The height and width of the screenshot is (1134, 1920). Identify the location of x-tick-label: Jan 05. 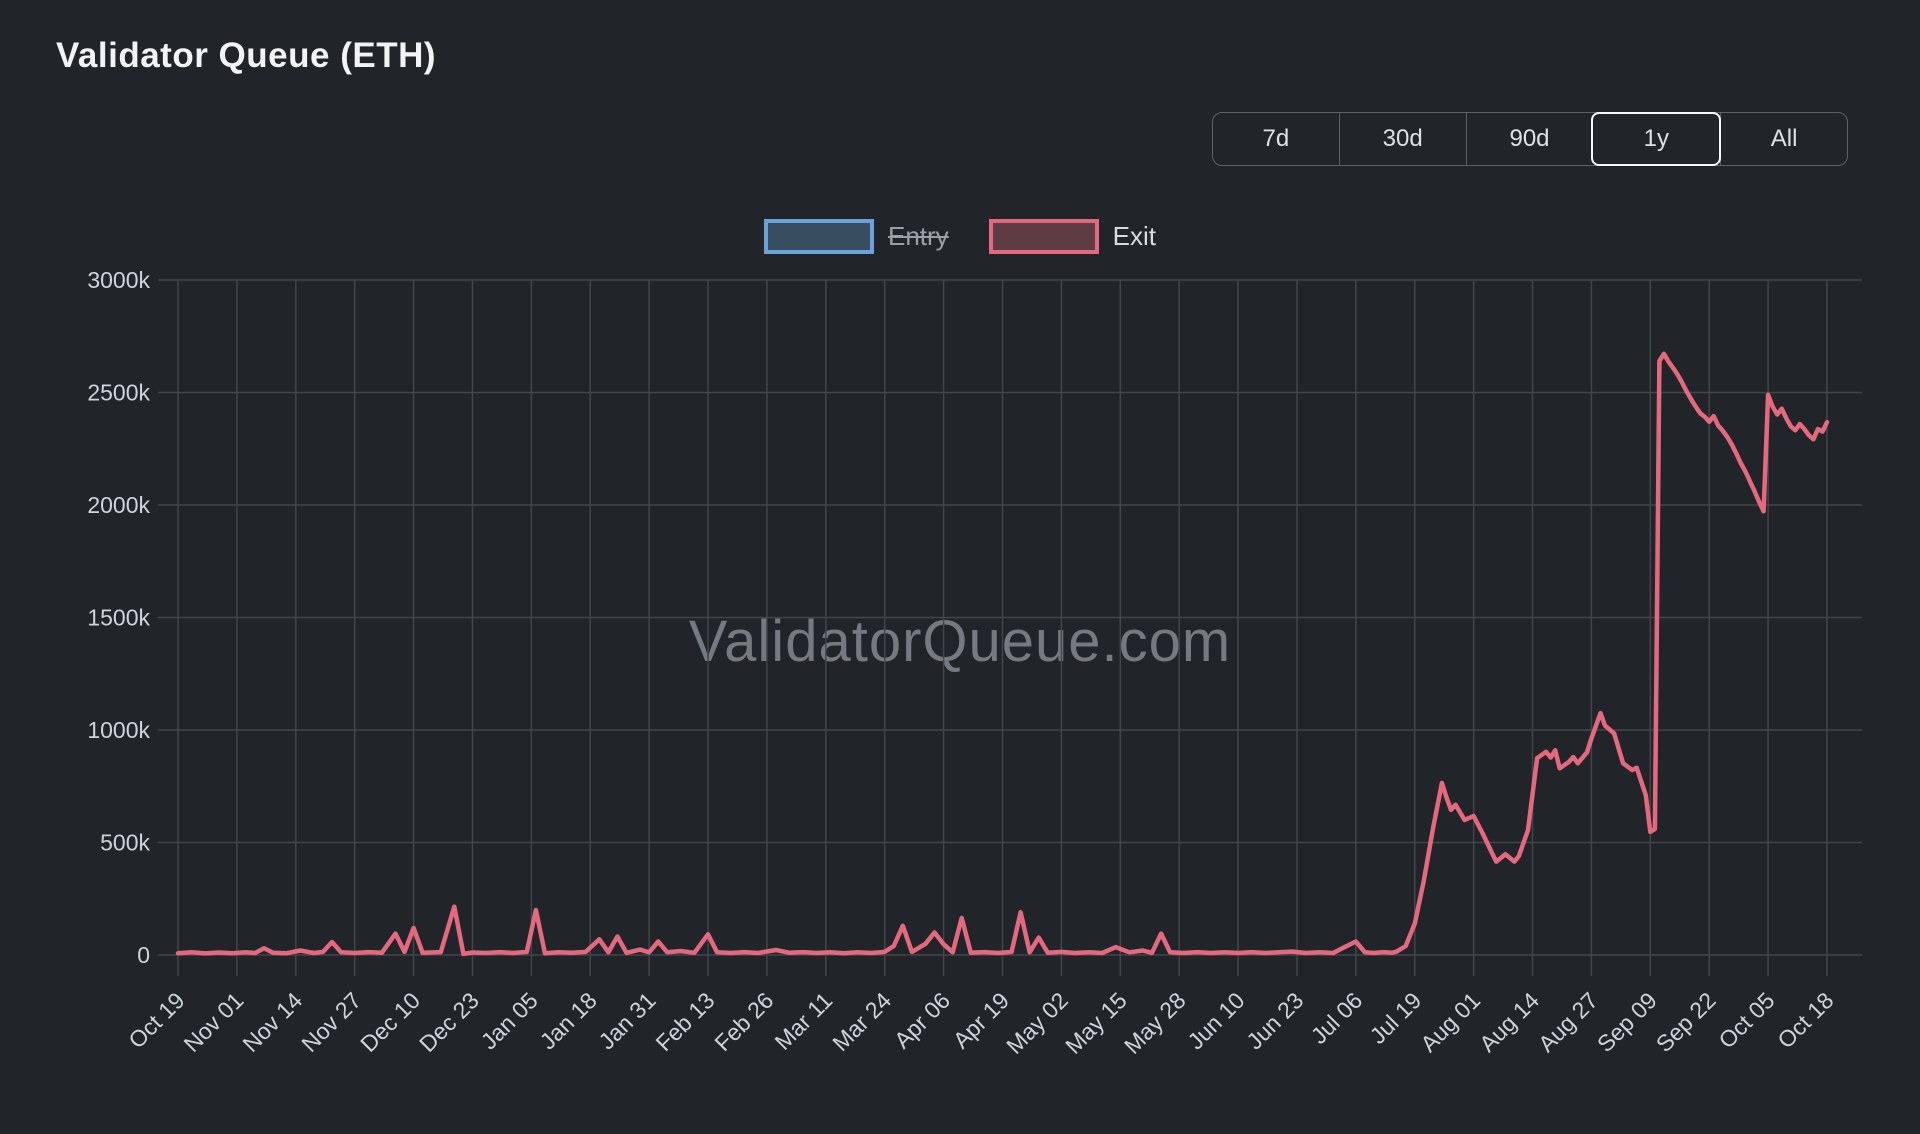
(509, 1020).